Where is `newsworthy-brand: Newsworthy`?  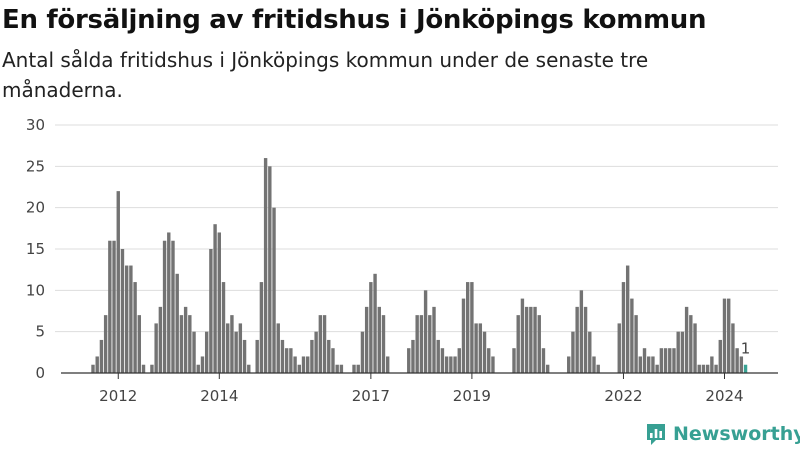 newsworthy-brand: Newsworthy is located at coordinates (722, 434).